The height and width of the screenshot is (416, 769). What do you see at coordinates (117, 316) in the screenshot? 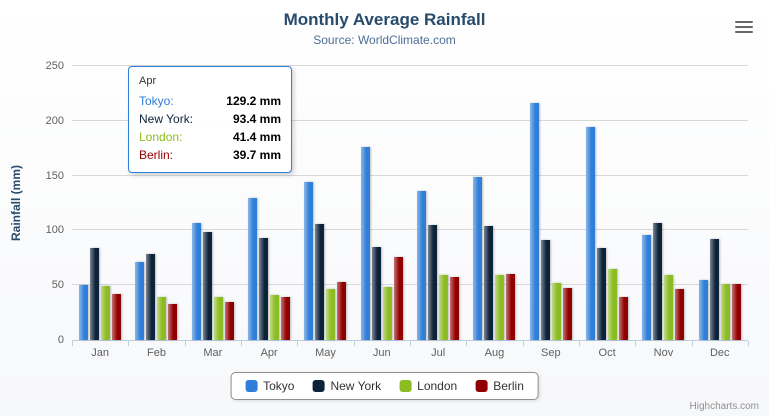
I see `bar-berlin-jan` at bounding box center [117, 316].